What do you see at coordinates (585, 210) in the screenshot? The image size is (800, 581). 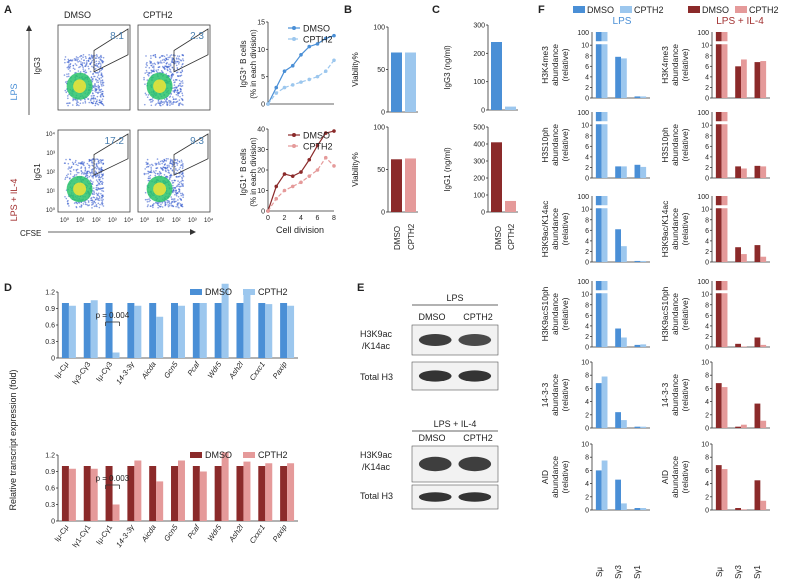 I see `chart-f-lps-2-tick-label: 10` at bounding box center [585, 210].